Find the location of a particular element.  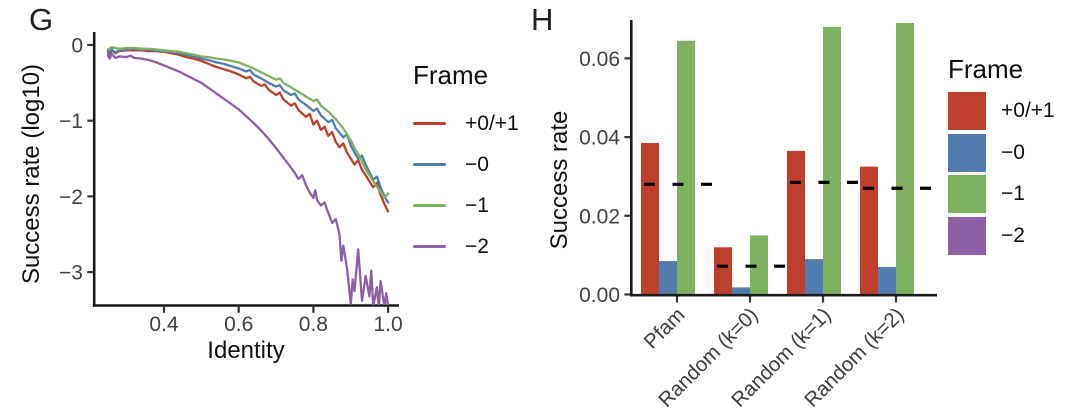

g-legend-item: −0 is located at coordinates (466, 164).